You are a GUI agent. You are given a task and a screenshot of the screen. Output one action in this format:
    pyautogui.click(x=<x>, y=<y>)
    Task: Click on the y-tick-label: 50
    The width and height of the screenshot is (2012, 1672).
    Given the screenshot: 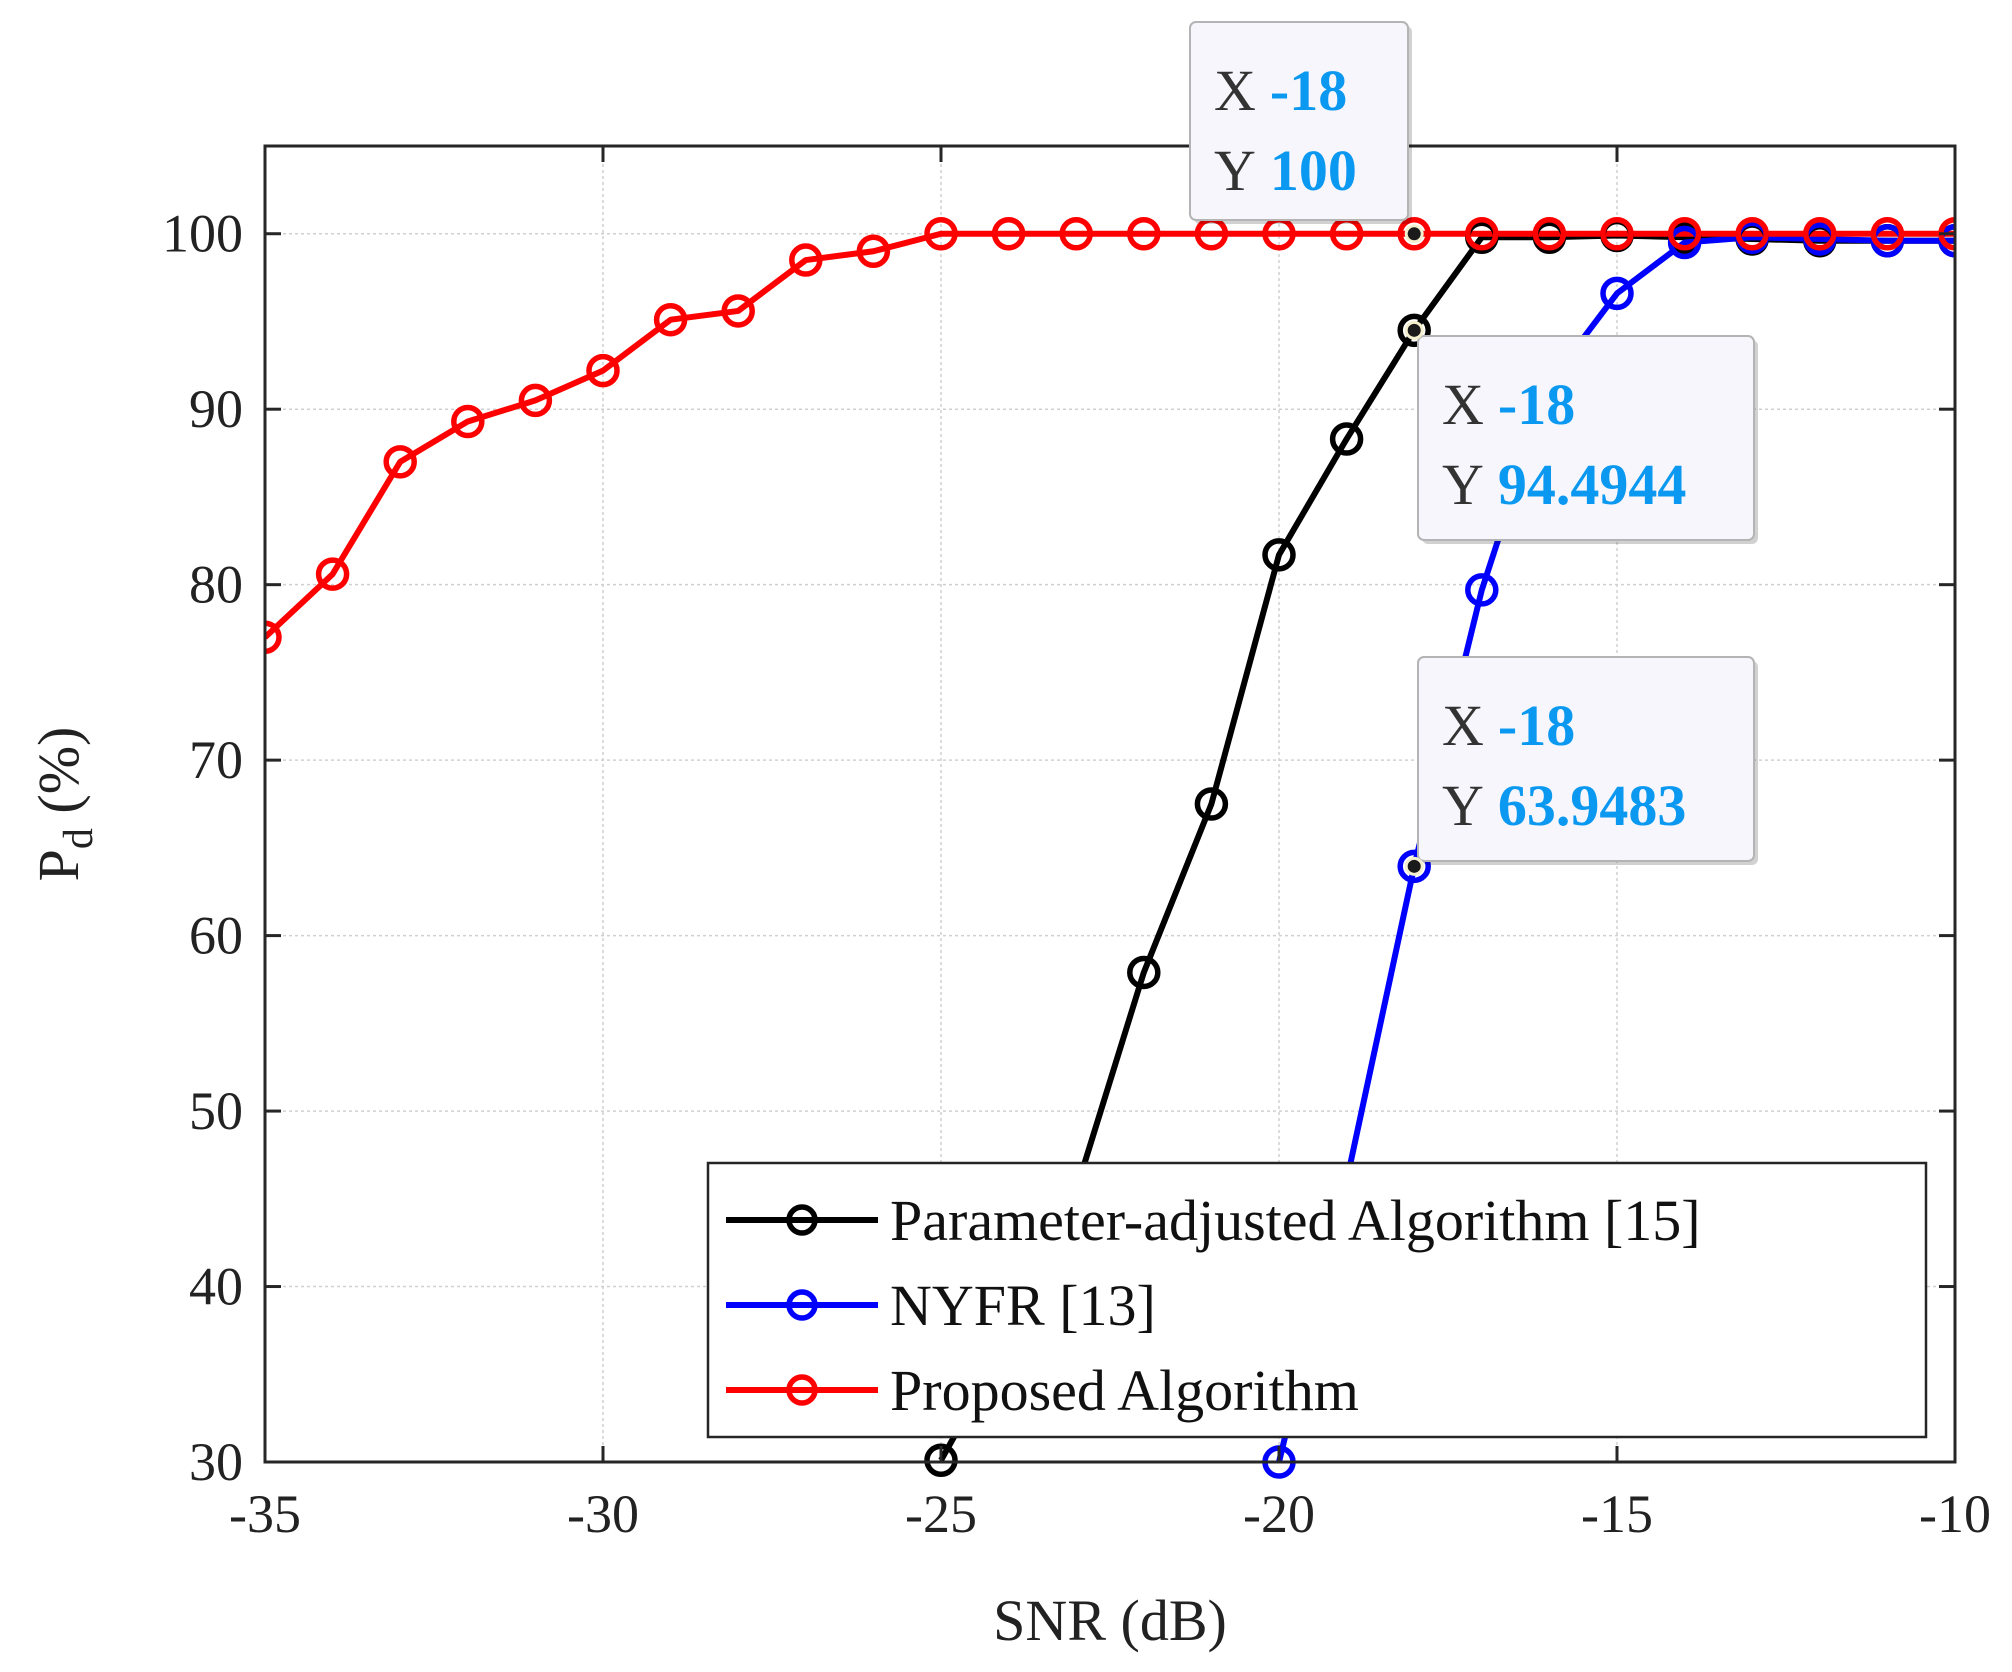 What is the action you would take?
    pyautogui.click(x=216, y=1111)
    